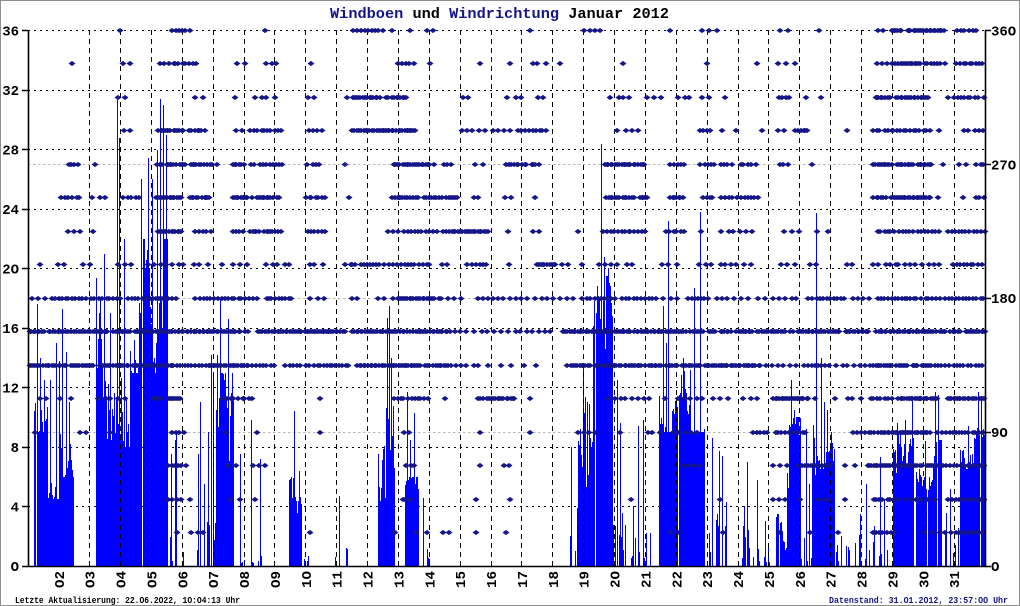  Describe the element at coordinates (1003, 33) in the screenshot. I see `svg-text: 36O` at that location.